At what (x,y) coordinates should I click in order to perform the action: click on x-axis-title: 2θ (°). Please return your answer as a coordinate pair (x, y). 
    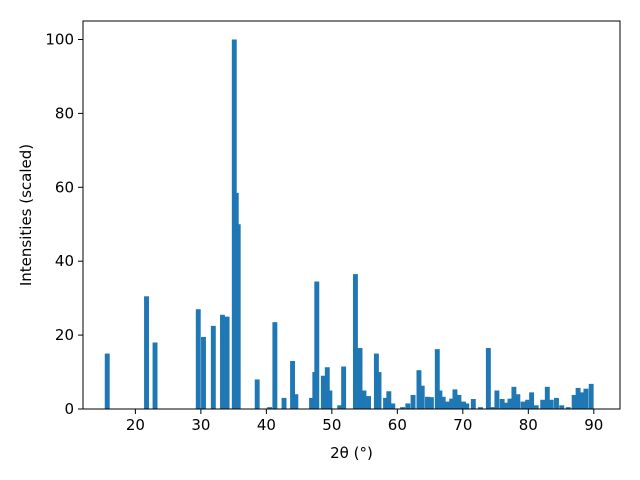
    Looking at the image, I should click on (351, 453).